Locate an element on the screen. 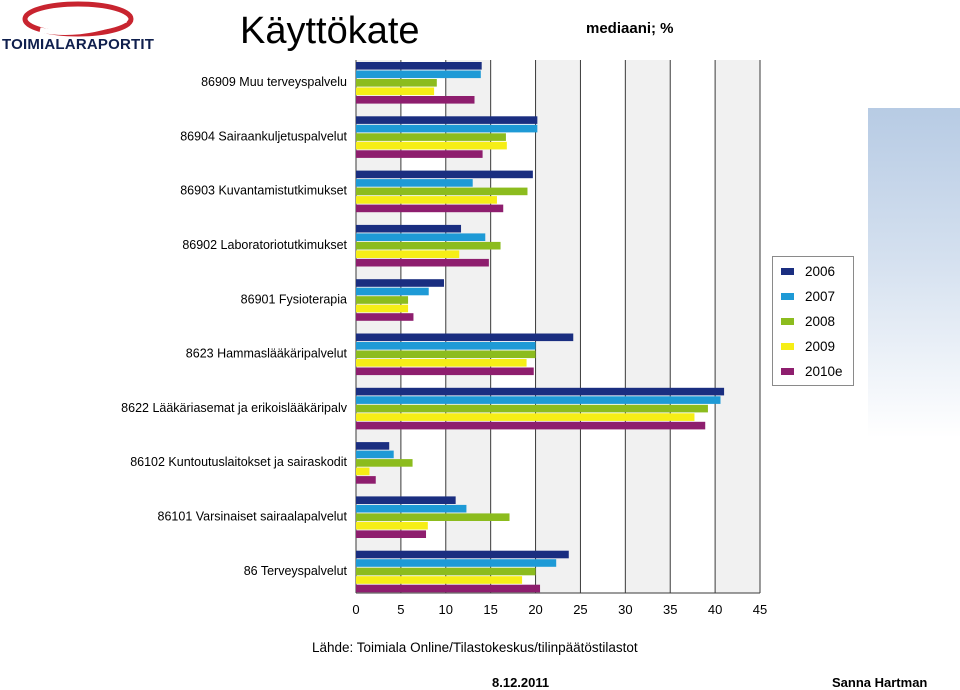 Image resolution: width=960 pixels, height=690 pixels. legend-label-2006: 2006 is located at coordinates (820, 271).